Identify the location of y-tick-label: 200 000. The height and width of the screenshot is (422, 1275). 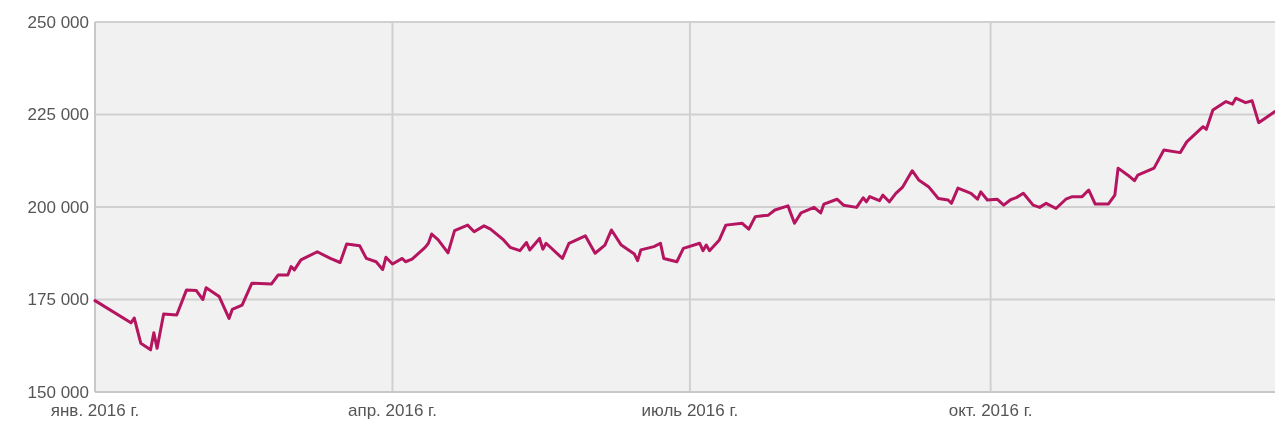
(58, 207).